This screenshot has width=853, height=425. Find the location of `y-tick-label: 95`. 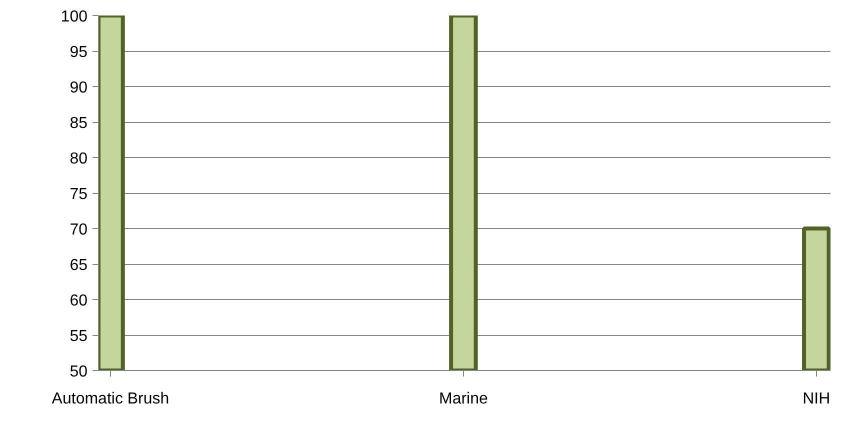

y-tick-label: 95 is located at coordinates (79, 52).